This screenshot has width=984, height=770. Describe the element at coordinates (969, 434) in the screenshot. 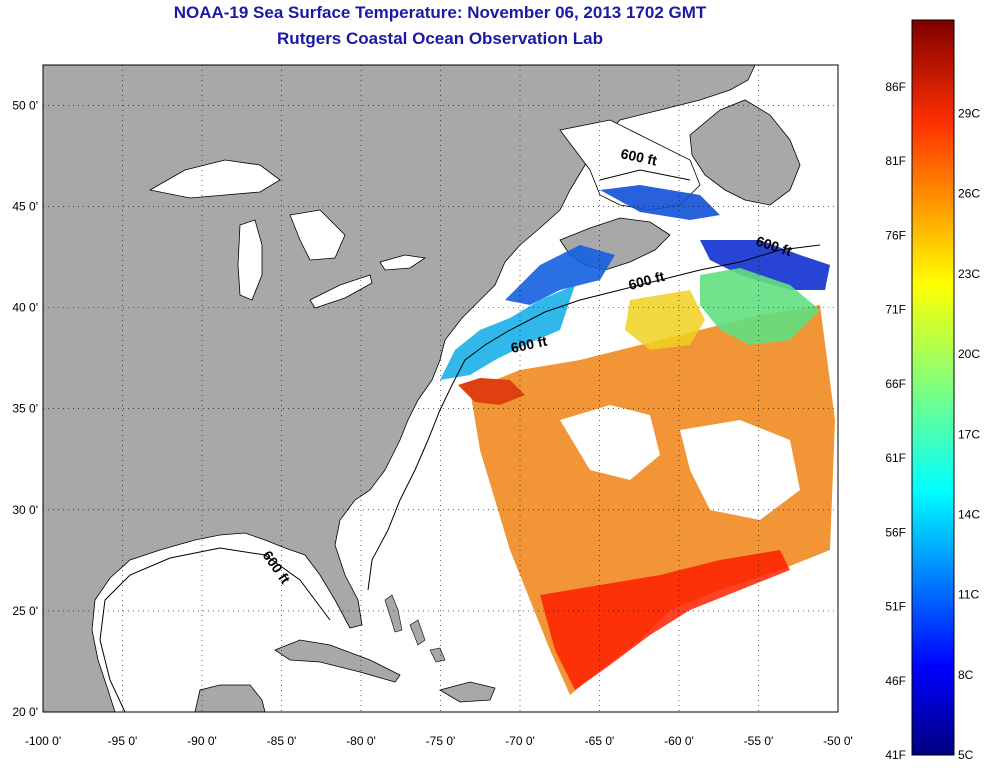

I see `colorbar-c-label: 17C` at that location.